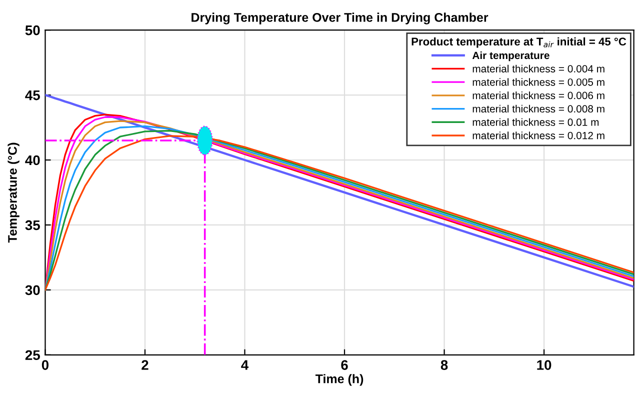 The height and width of the screenshot is (401, 637). I want to click on legend-label: material thickness = 0.008 m, so click(538, 108).